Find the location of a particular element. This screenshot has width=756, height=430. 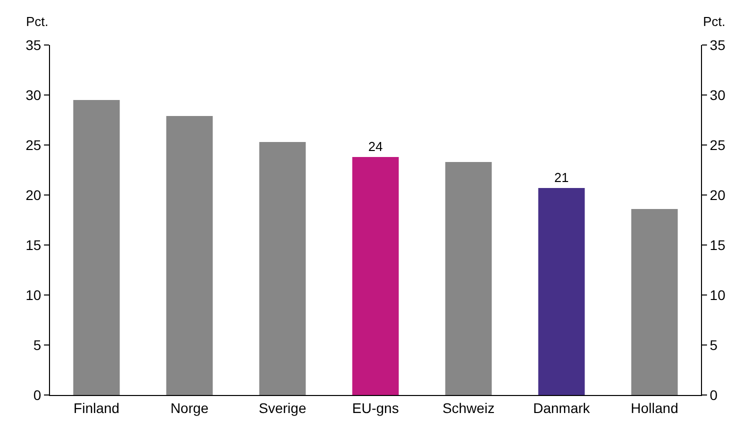

y2-tick-label: 20 is located at coordinates (718, 194).